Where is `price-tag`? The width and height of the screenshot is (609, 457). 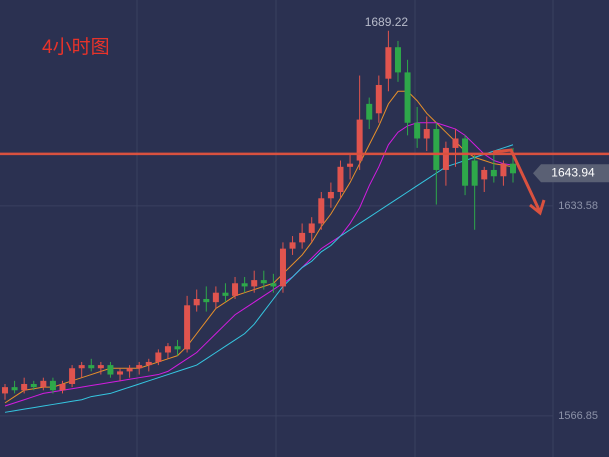 price-tag is located at coordinates (571, 173).